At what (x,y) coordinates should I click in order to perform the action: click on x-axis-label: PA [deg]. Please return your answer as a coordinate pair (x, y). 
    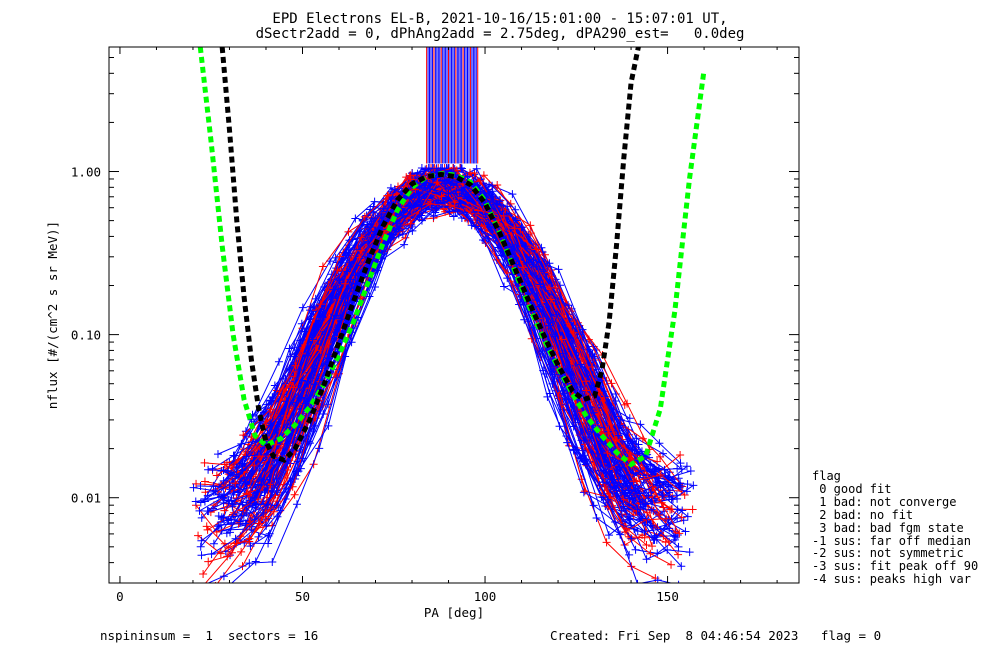
    Looking at the image, I should click on (454, 612).